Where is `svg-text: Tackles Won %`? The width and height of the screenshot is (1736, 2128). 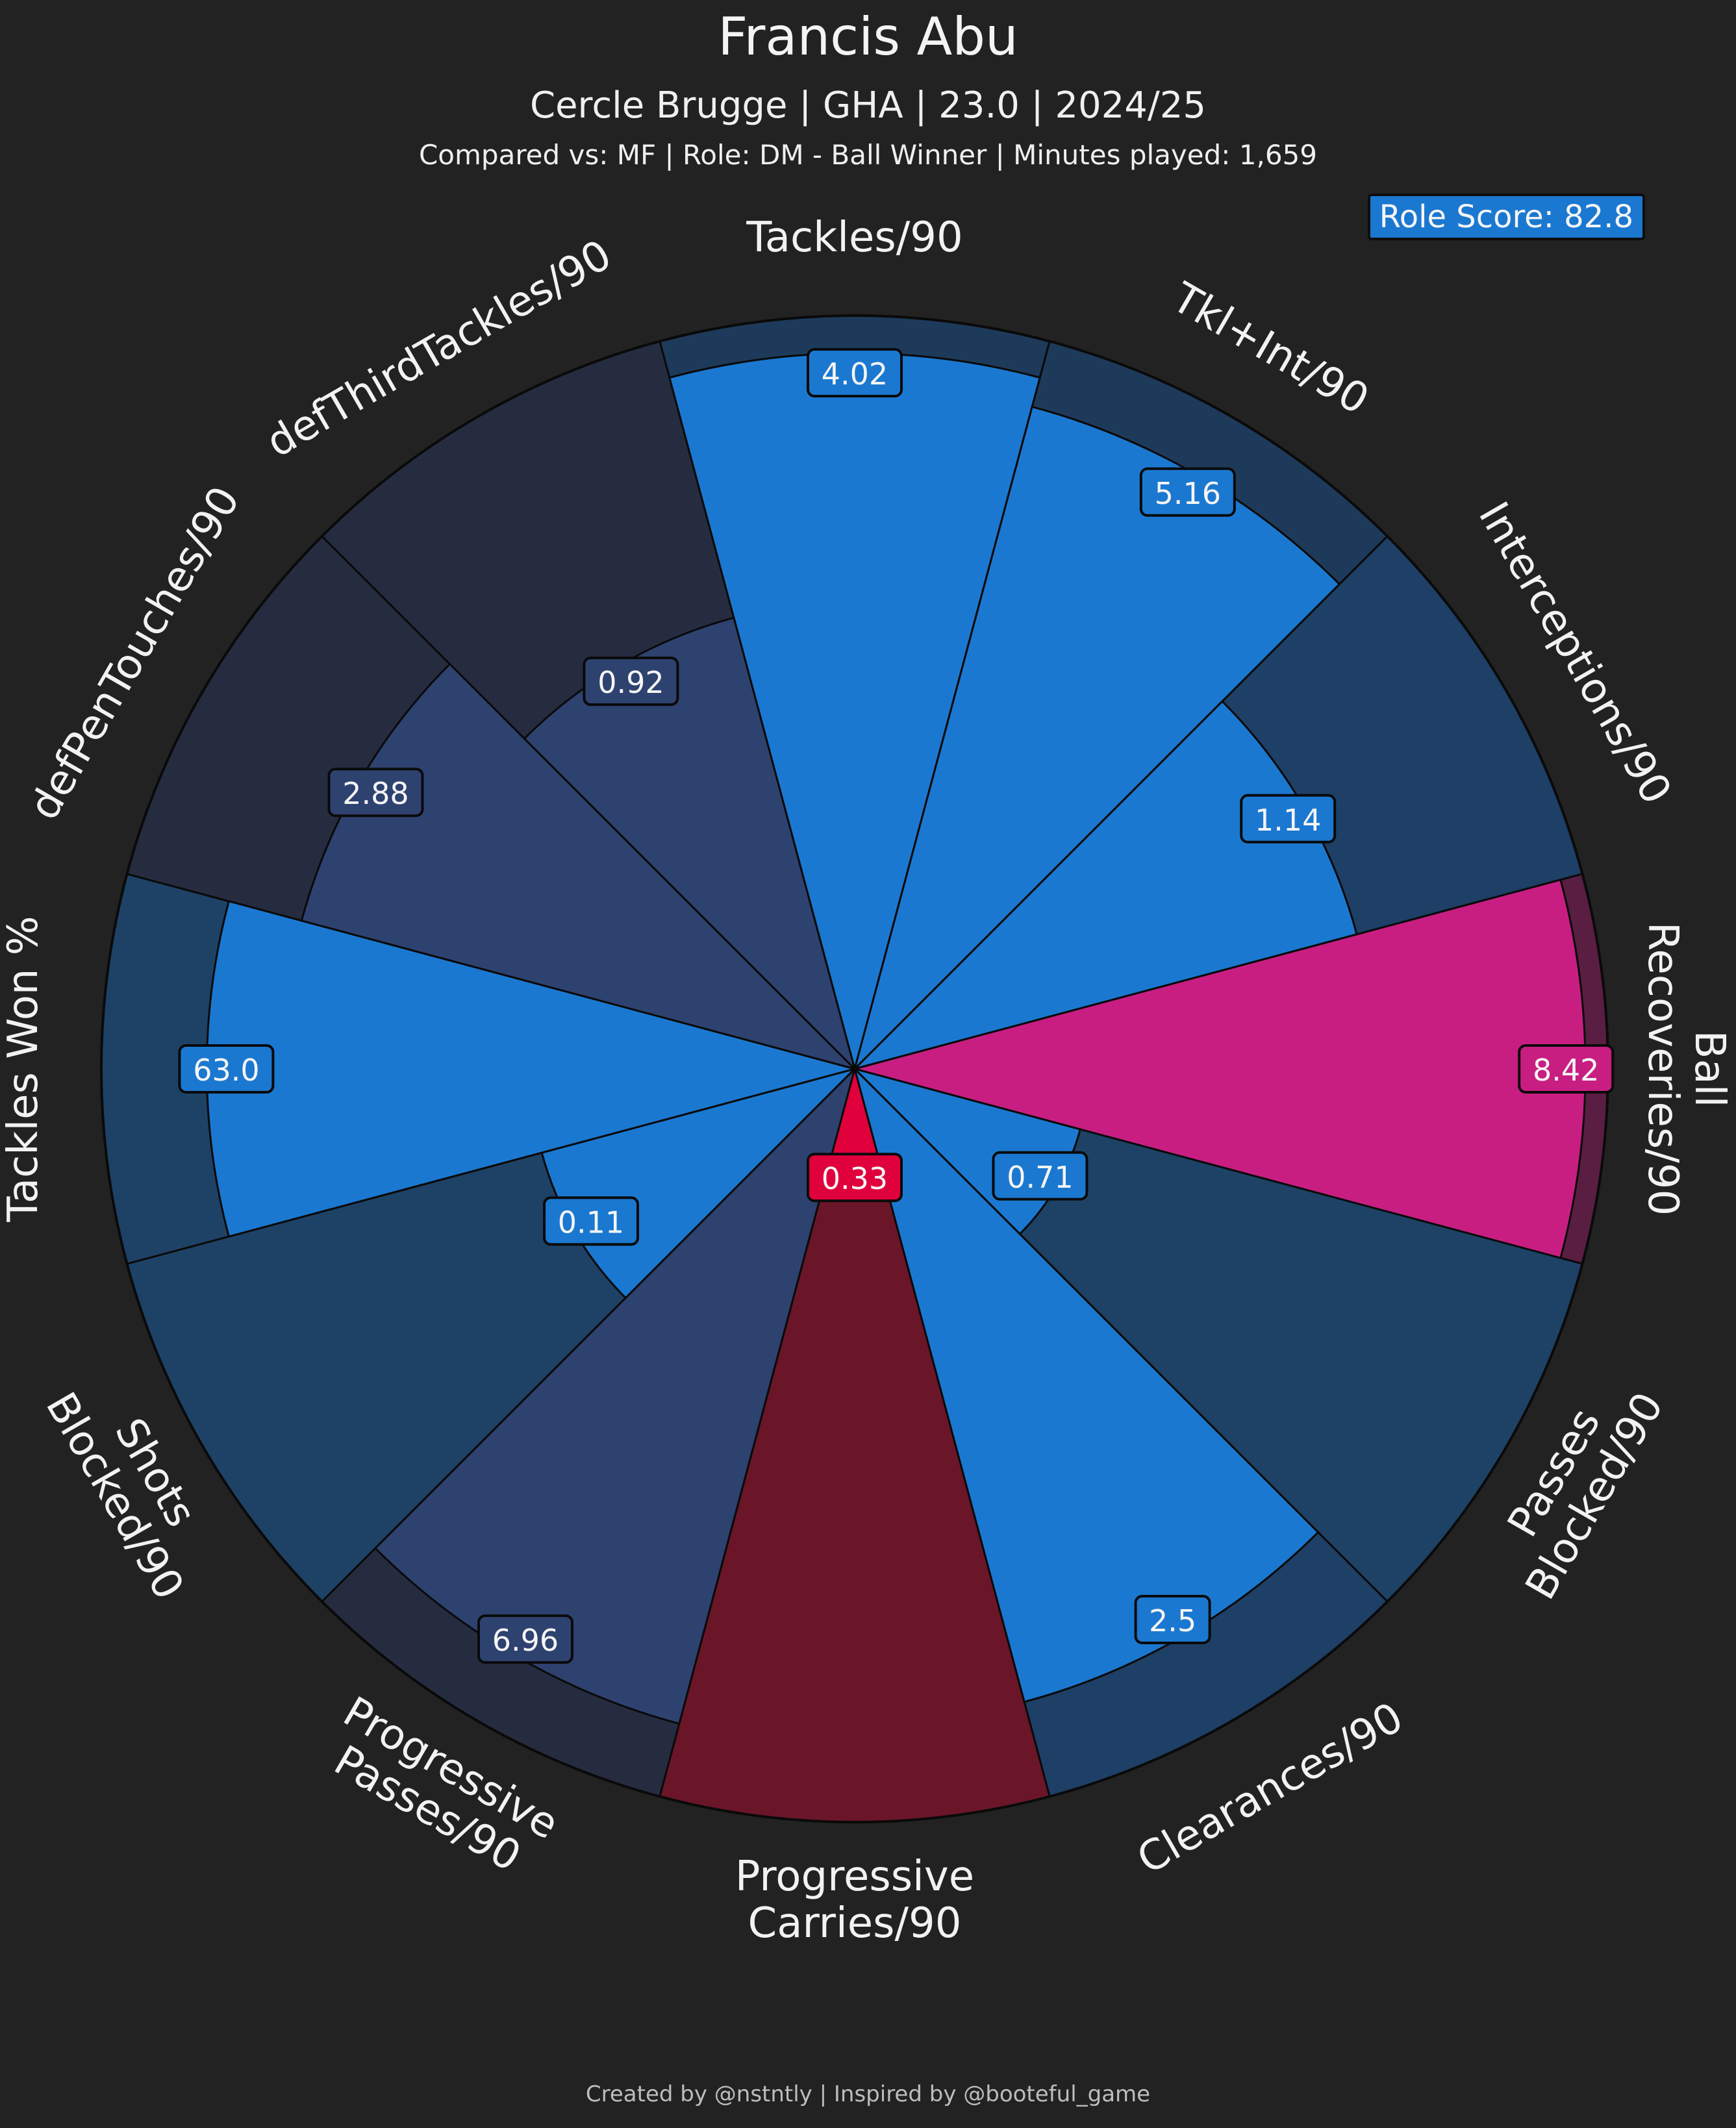
svg-text: Tackles Won % is located at coordinates (23, 1069).